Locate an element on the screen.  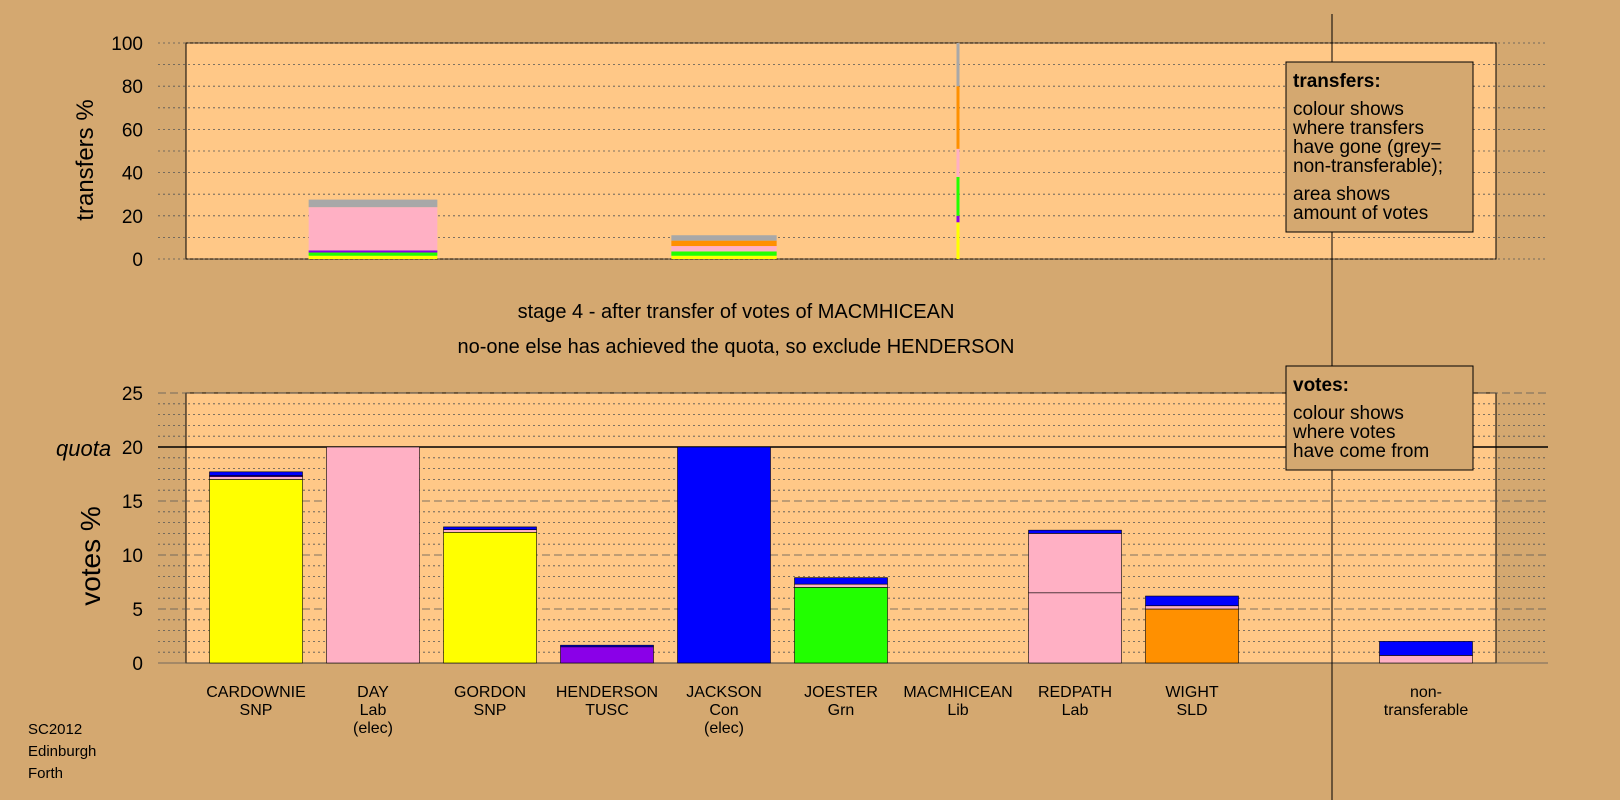
transfers-y-tick-label: 0 is located at coordinates (137, 260).